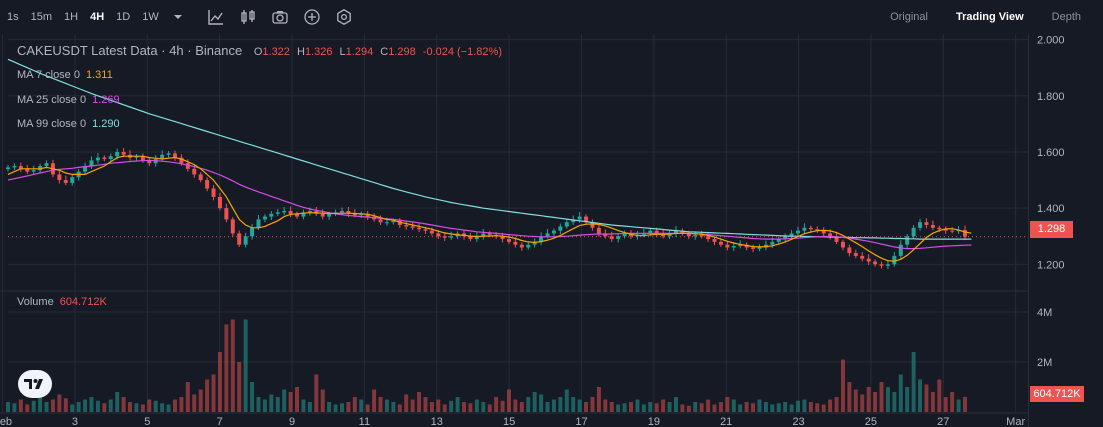  Describe the element at coordinates (13, 17) in the screenshot. I see `timeframe-1s: 1s` at that location.